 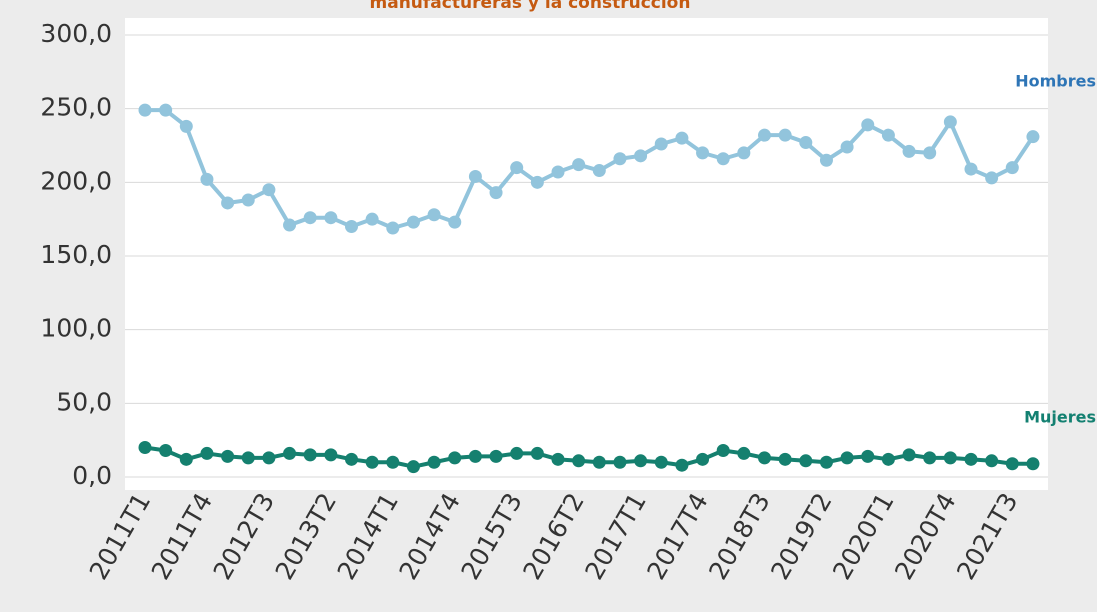 I want to click on chart-title: manufactureras y la construcción, so click(x=530, y=6).